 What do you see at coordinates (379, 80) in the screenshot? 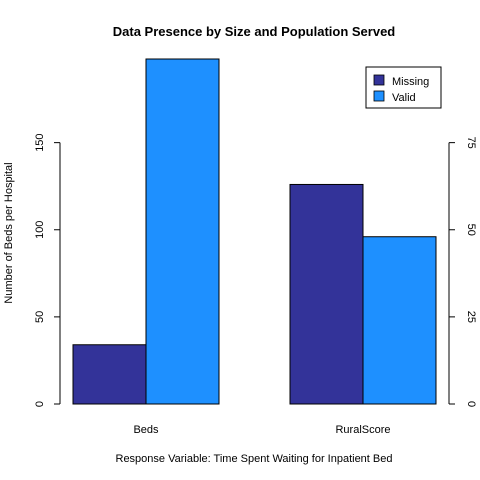
I see `legend-swatch-missing` at bounding box center [379, 80].